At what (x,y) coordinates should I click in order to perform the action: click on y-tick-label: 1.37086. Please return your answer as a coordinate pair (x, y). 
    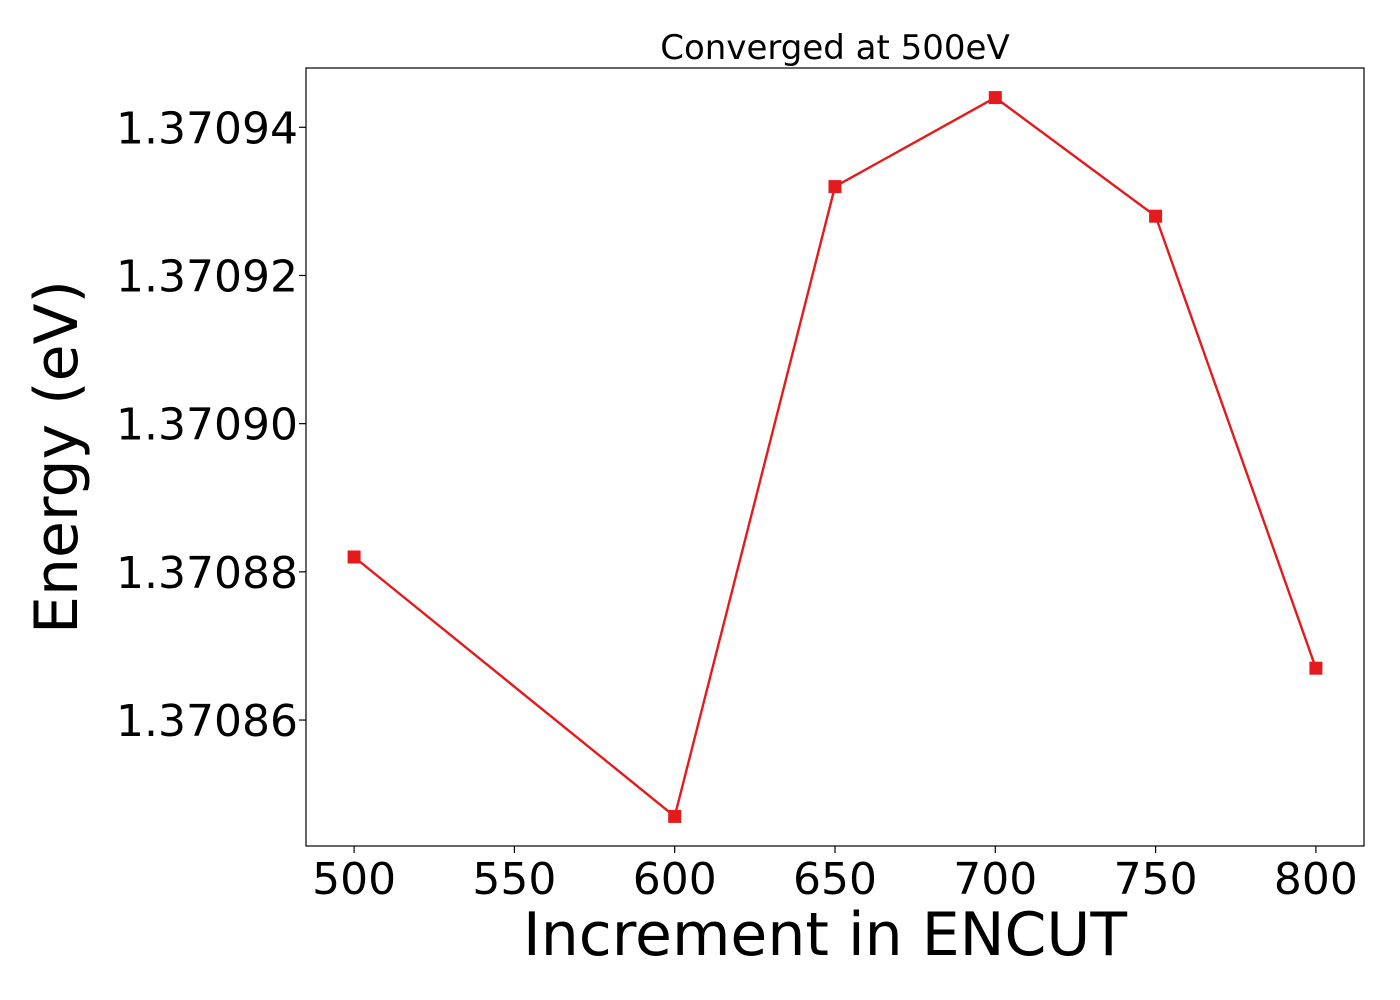
    Looking at the image, I should click on (207, 721).